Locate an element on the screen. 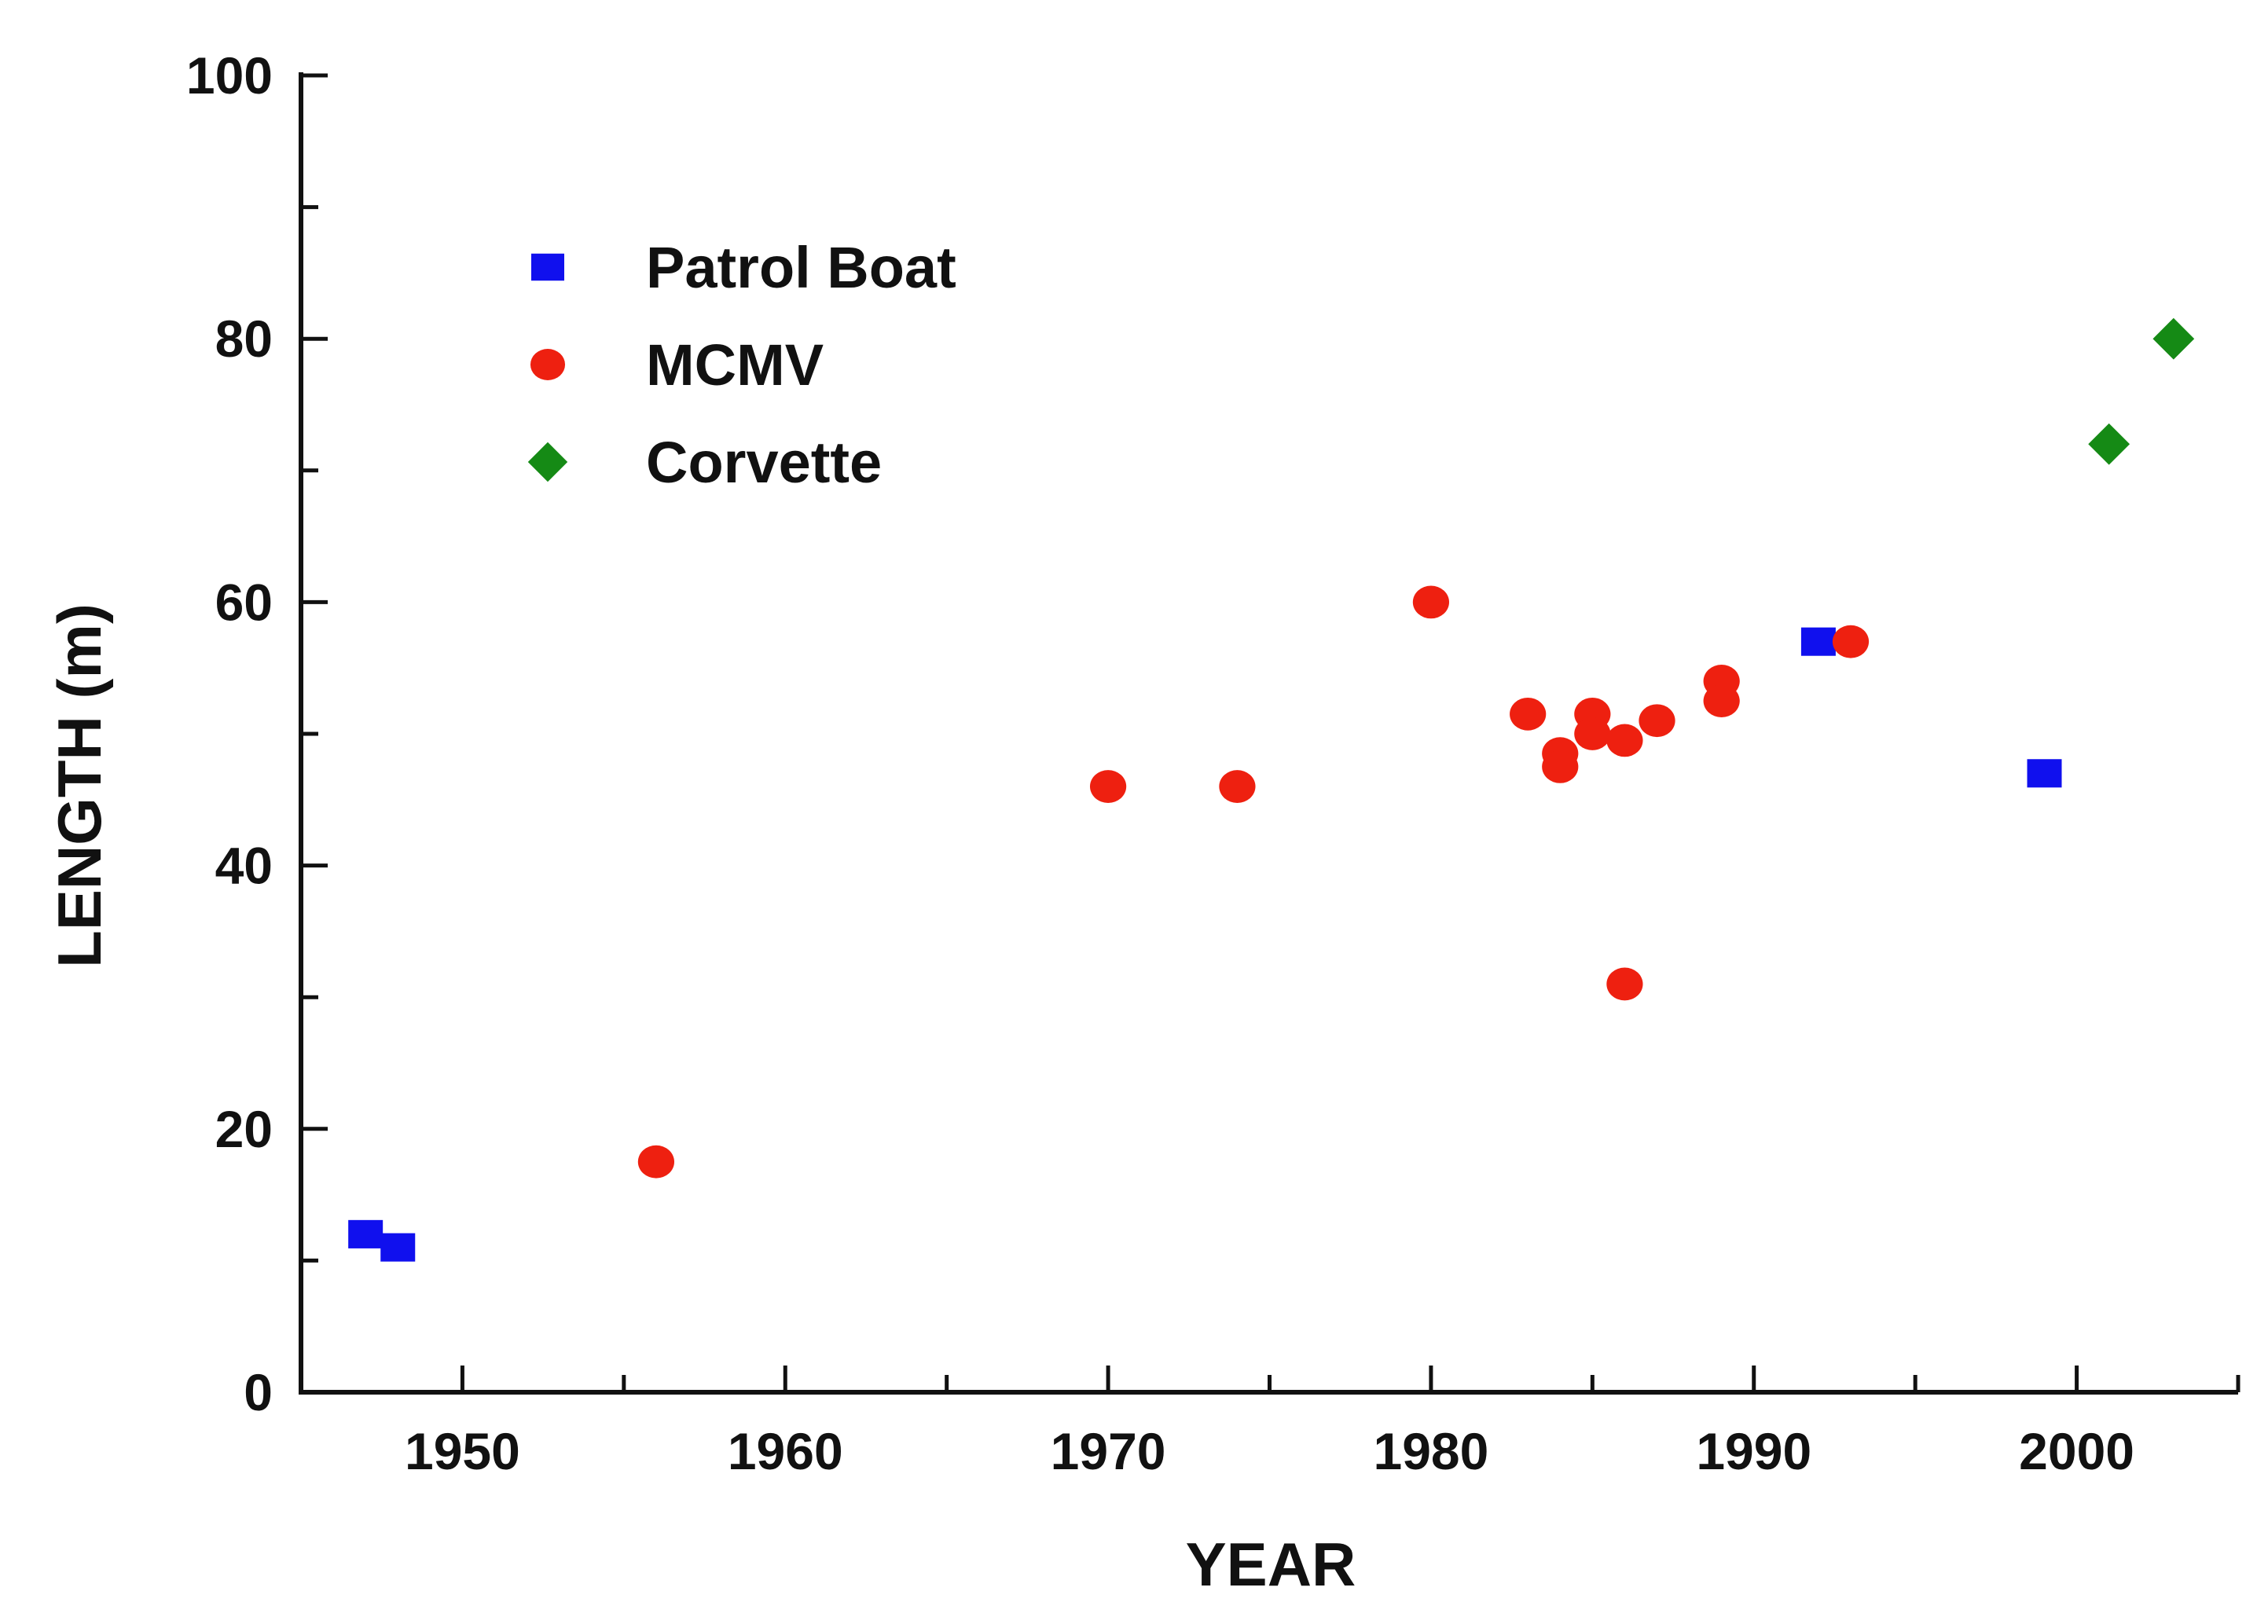 The width and height of the screenshot is (2268, 1624). y-tick-label: 20 is located at coordinates (244, 1129).